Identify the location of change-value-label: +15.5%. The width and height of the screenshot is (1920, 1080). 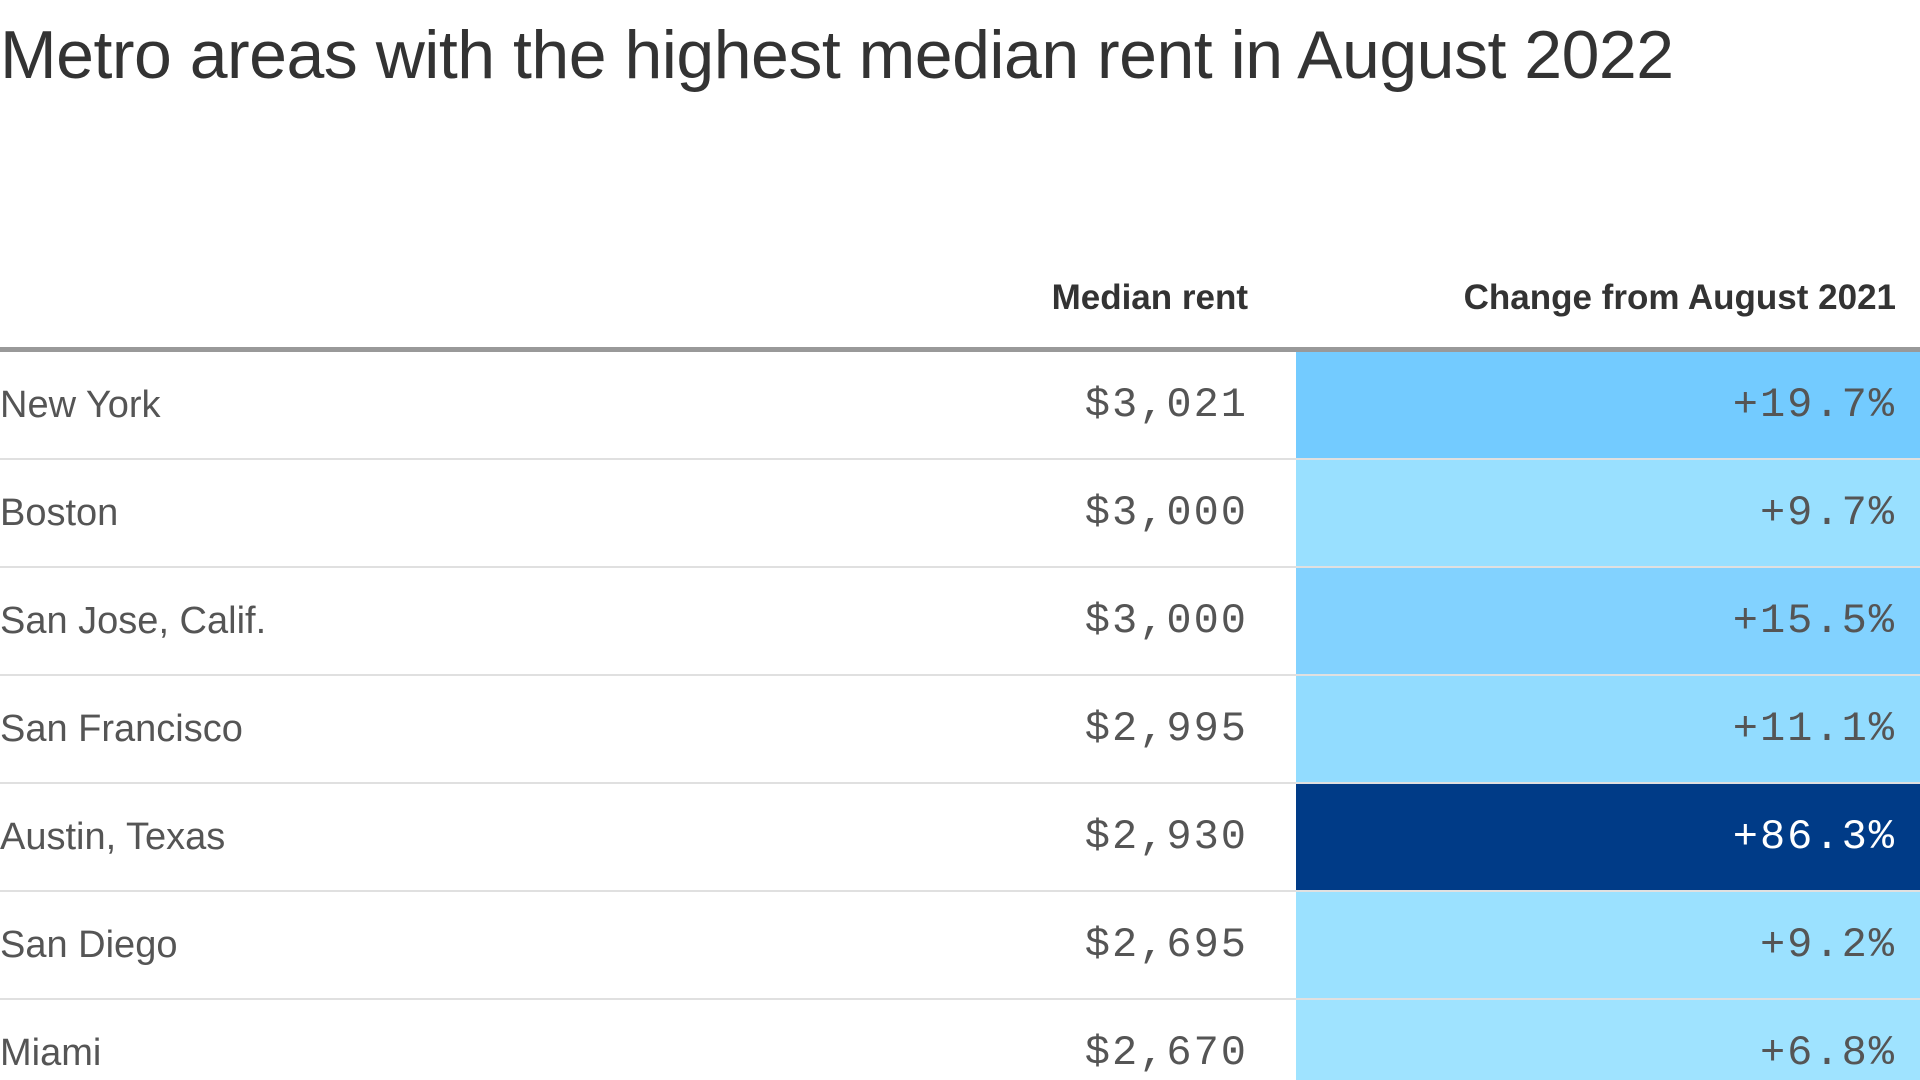
(1814, 621).